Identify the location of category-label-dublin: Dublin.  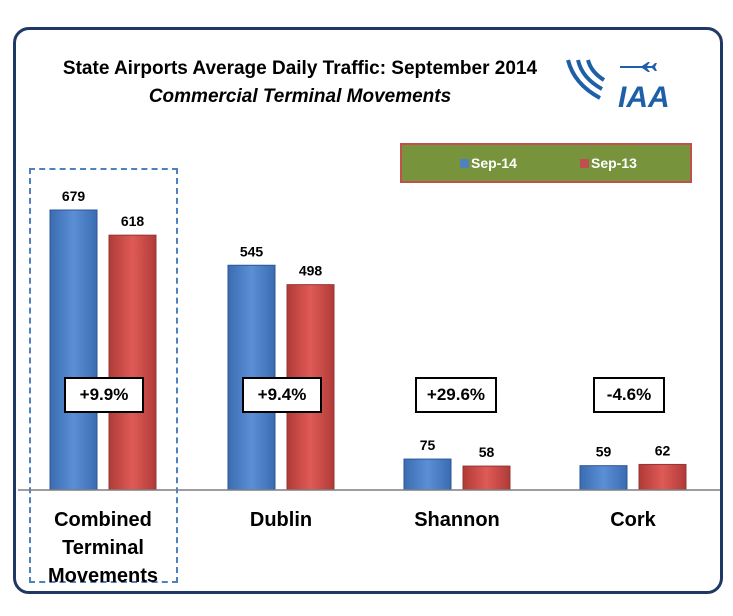
(281, 520).